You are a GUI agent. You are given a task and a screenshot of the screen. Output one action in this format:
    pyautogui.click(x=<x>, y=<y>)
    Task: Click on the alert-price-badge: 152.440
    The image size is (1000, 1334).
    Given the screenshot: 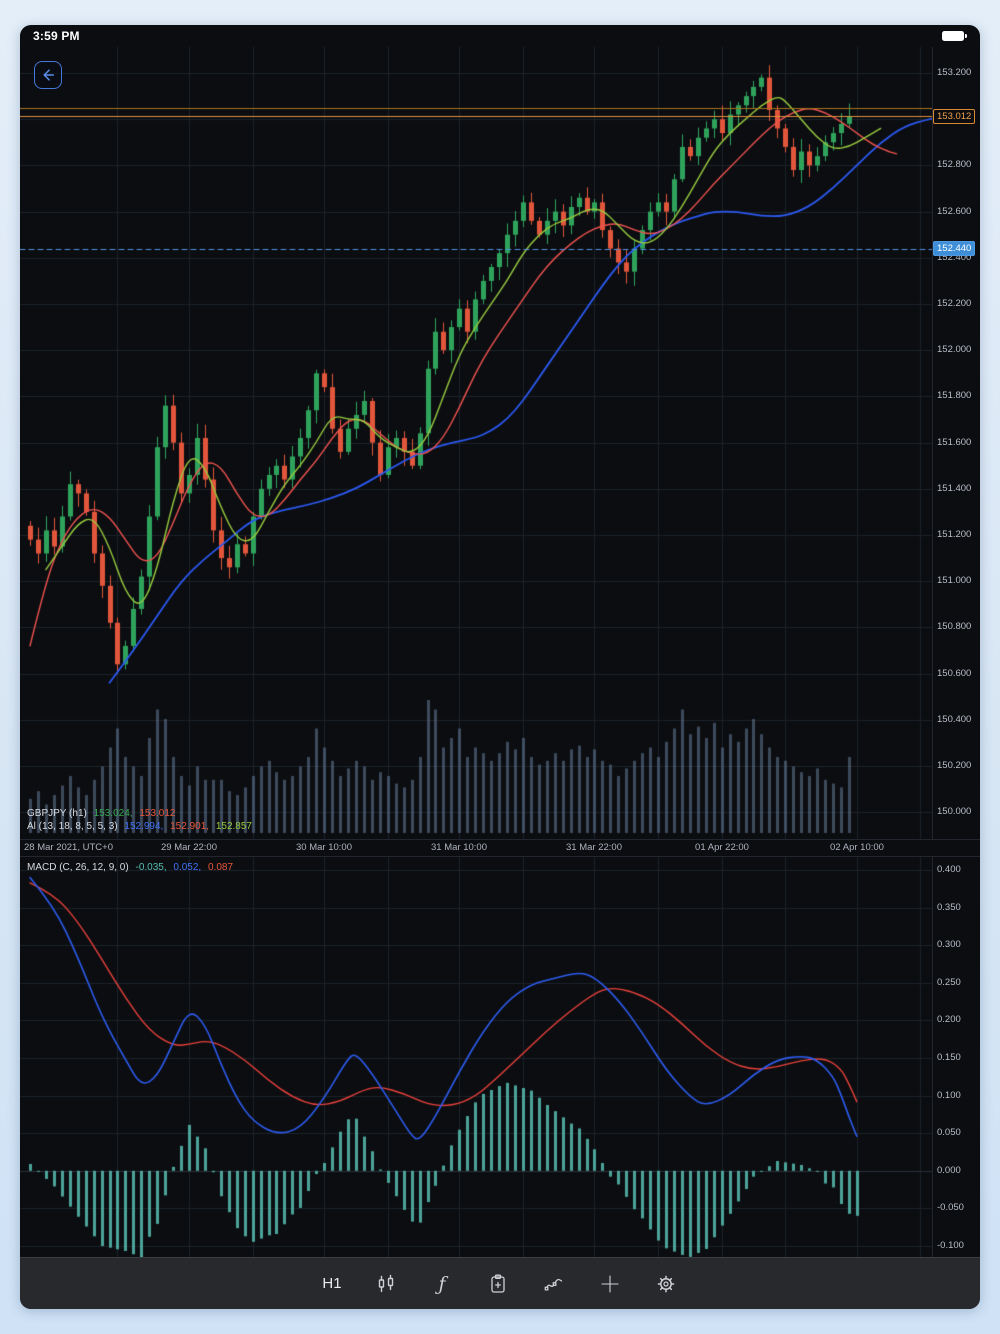 What is the action you would take?
    pyautogui.click(x=954, y=248)
    